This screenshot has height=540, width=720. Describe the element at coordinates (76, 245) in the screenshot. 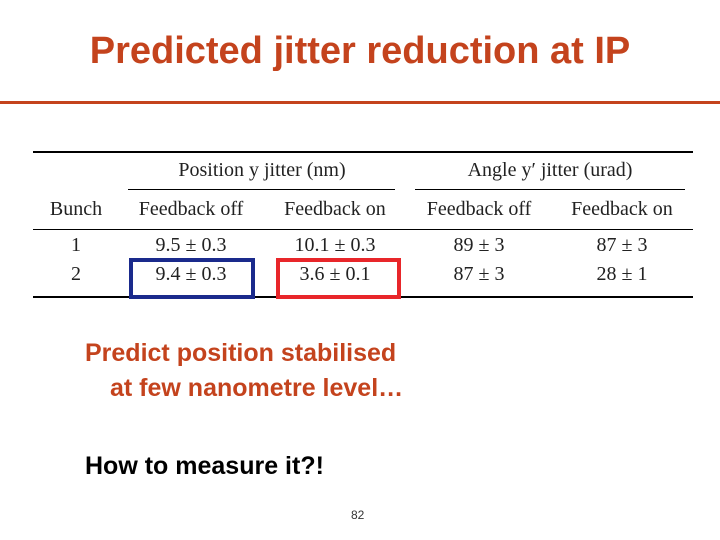

I see `table-cell: 1` at that location.